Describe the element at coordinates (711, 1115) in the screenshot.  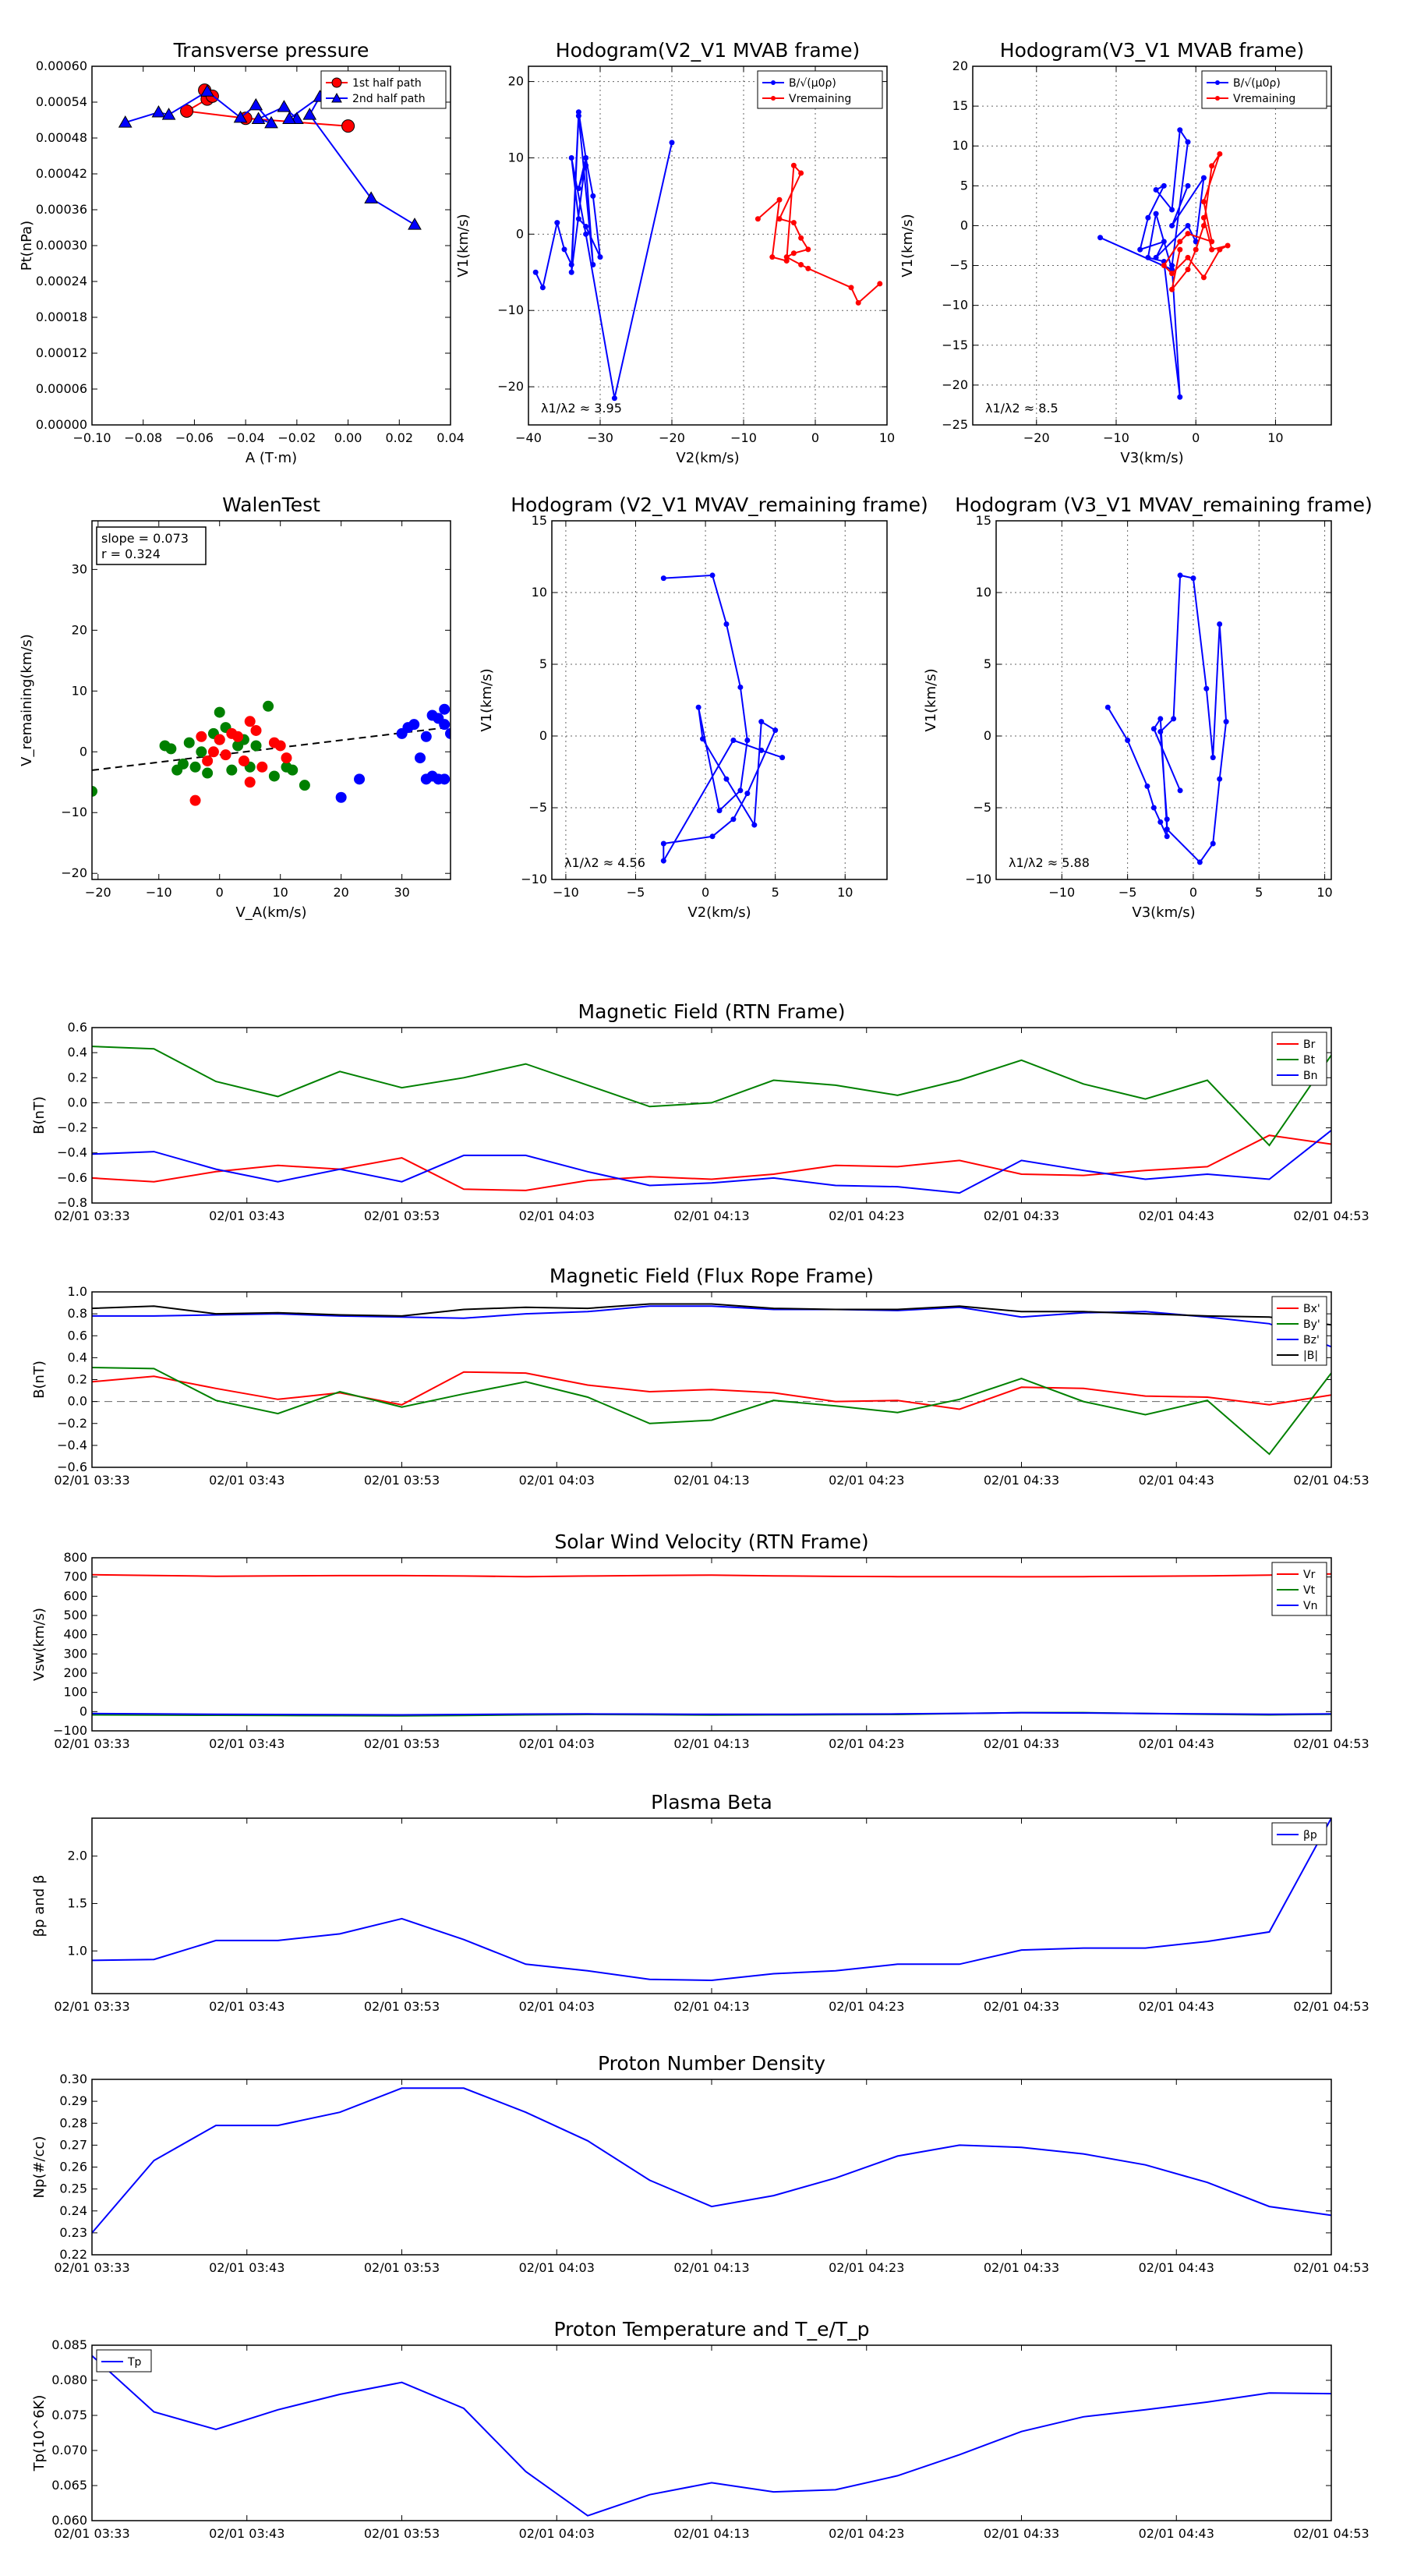
I see `plot-frame` at that location.